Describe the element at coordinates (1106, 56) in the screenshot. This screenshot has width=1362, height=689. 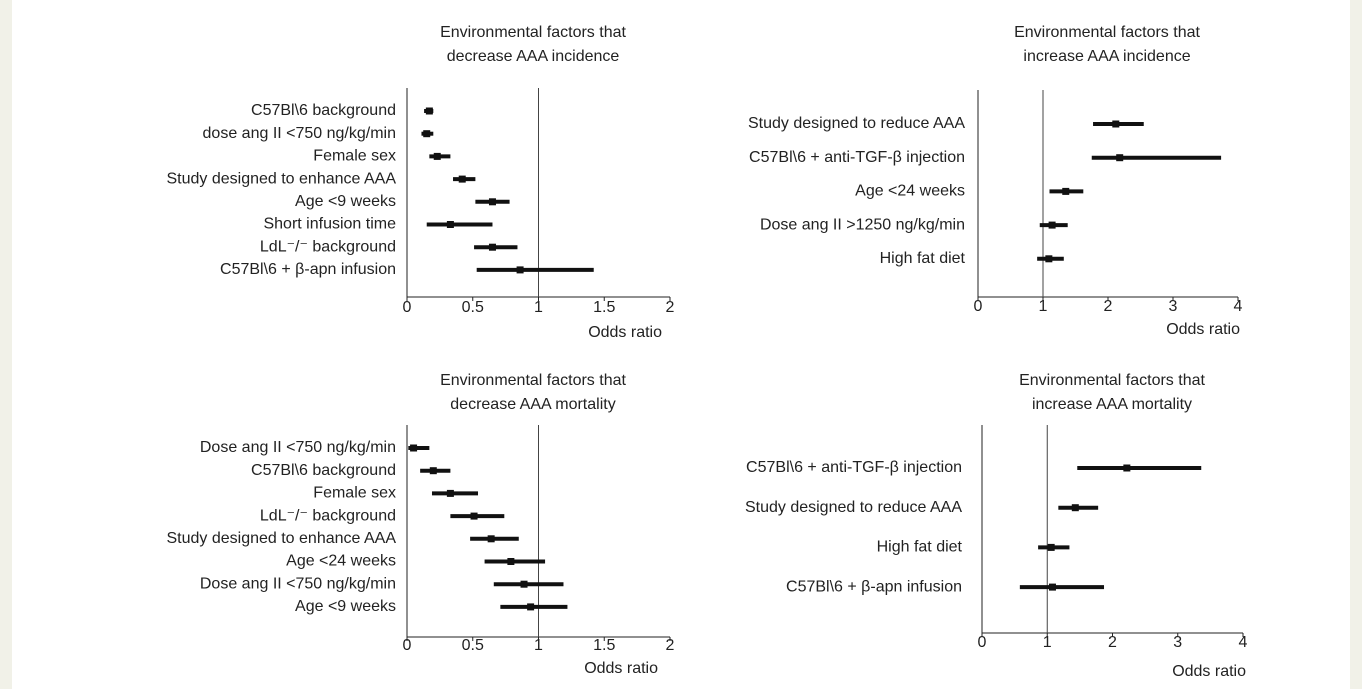
I see `chart-title: increase AAA incidence` at that location.